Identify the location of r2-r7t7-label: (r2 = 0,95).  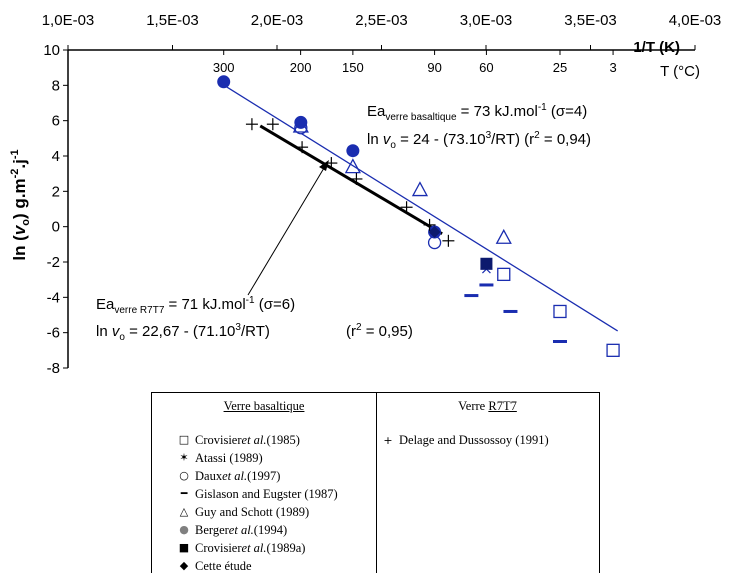
(379, 331).